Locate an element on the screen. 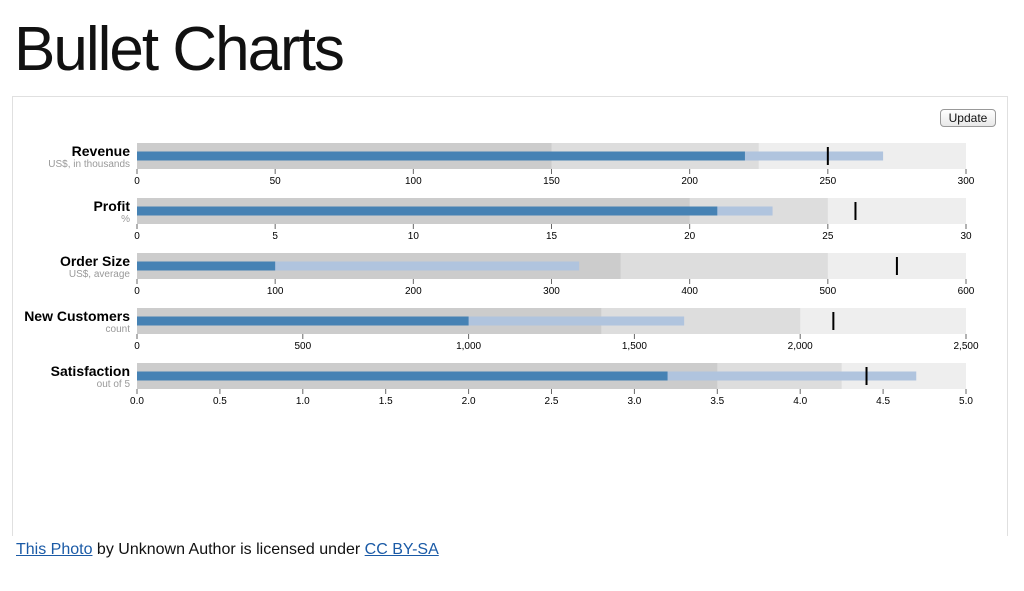 The height and width of the screenshot is (591, 1024). new-customers-tick-label: 500 is located at coordinates (302, 346).